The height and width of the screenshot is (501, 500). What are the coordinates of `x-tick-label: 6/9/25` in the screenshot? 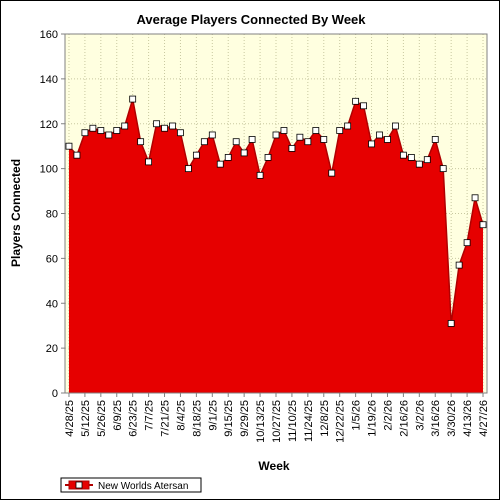 It's located at (118, 415).